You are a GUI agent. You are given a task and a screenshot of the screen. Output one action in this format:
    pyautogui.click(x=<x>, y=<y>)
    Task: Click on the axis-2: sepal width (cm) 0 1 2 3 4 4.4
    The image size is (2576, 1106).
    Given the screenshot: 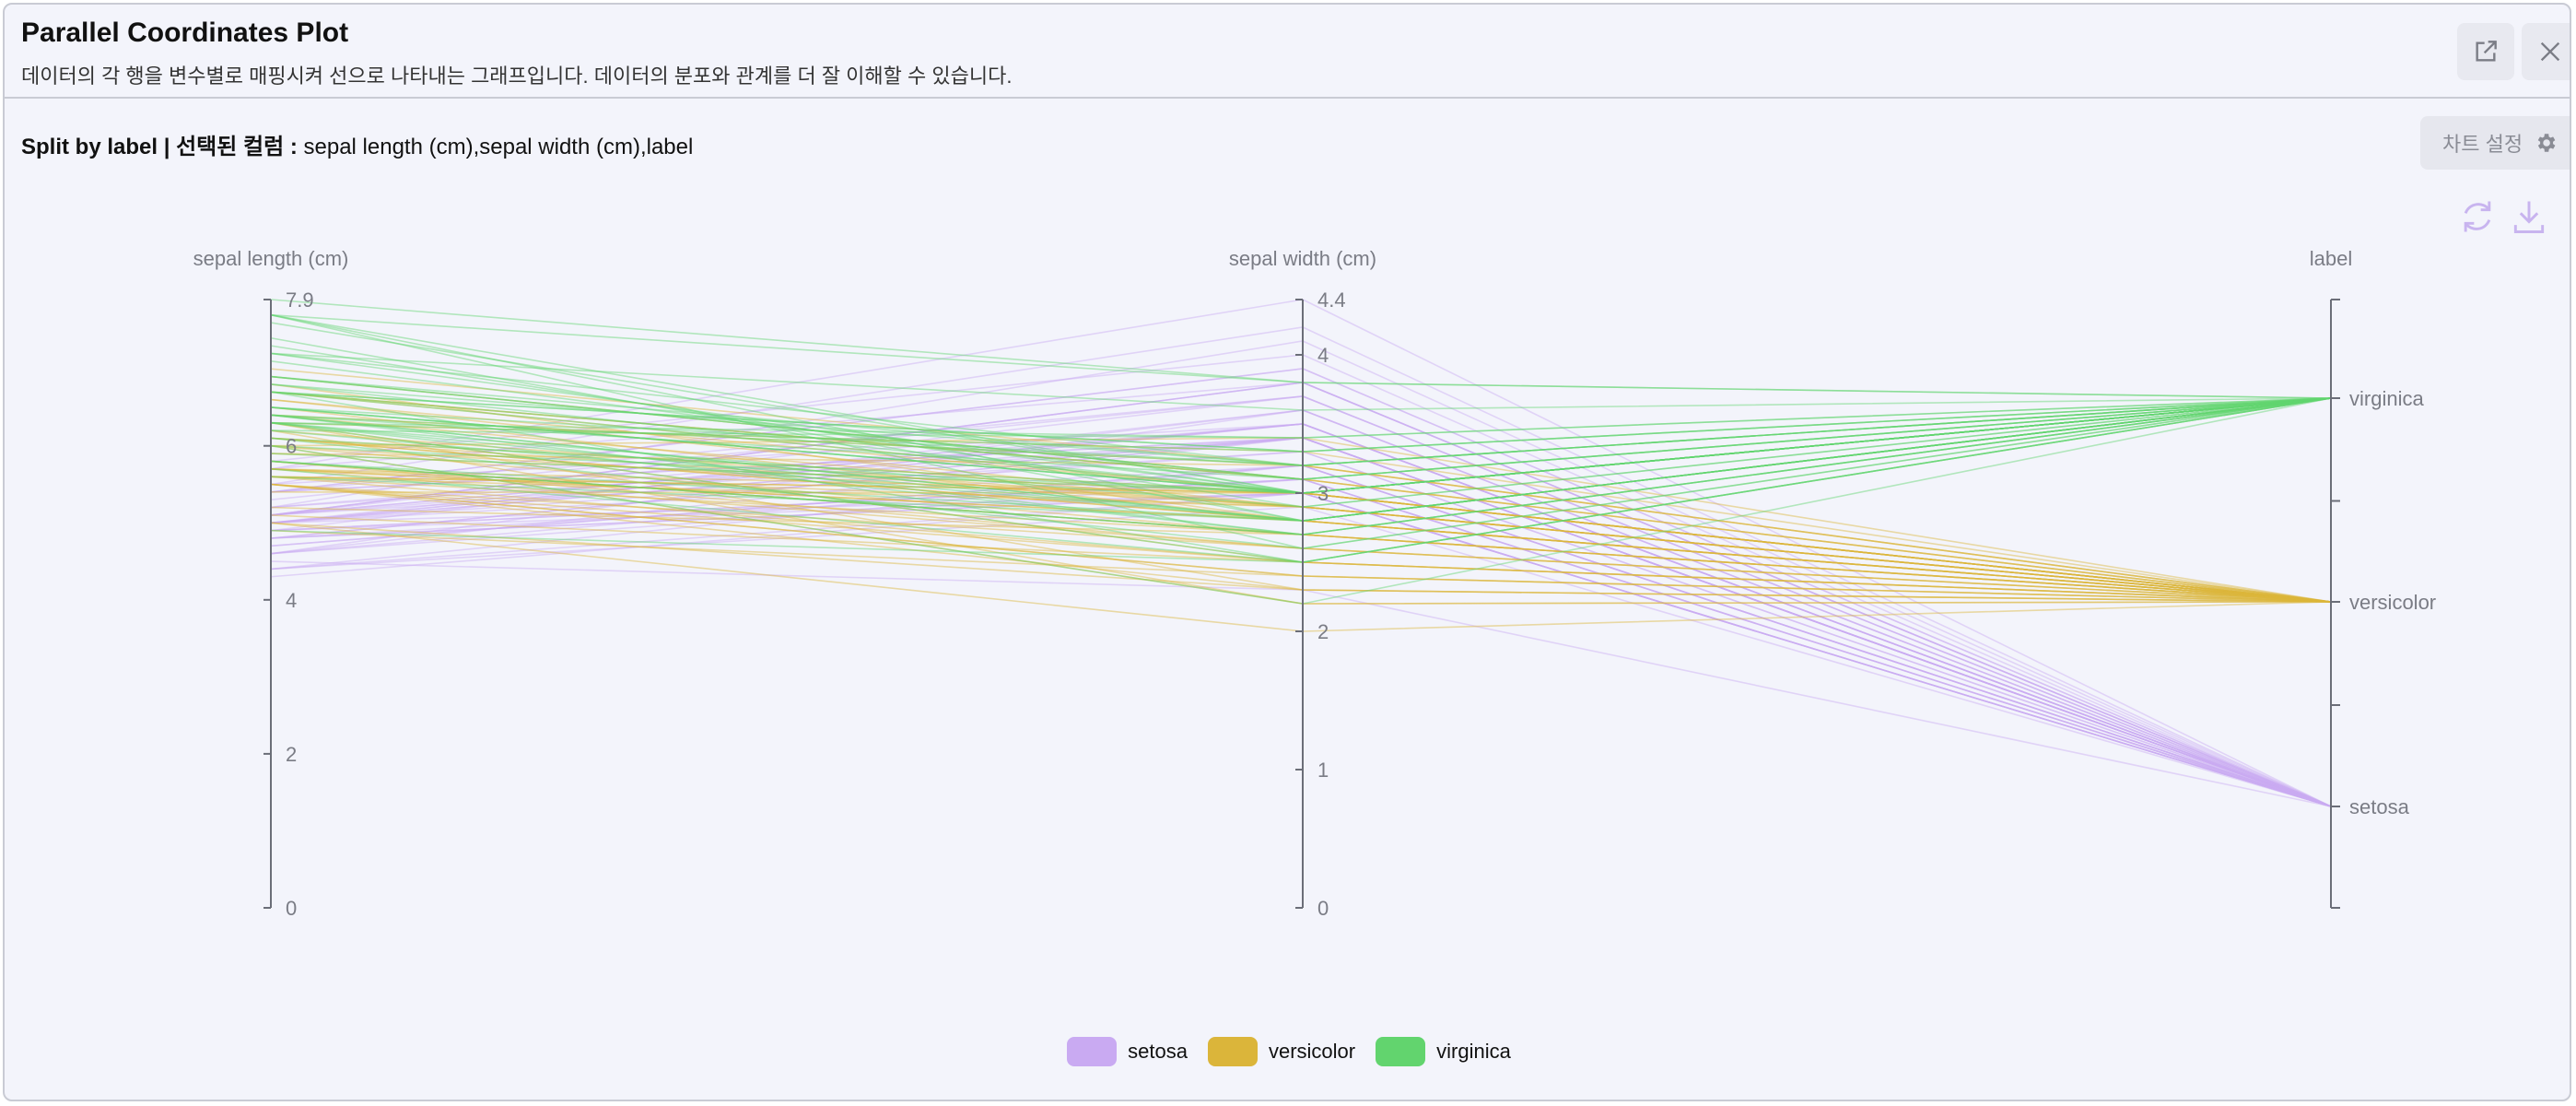 What is the action you would take?
    pyautogui.click(x=1302, y=583)
    